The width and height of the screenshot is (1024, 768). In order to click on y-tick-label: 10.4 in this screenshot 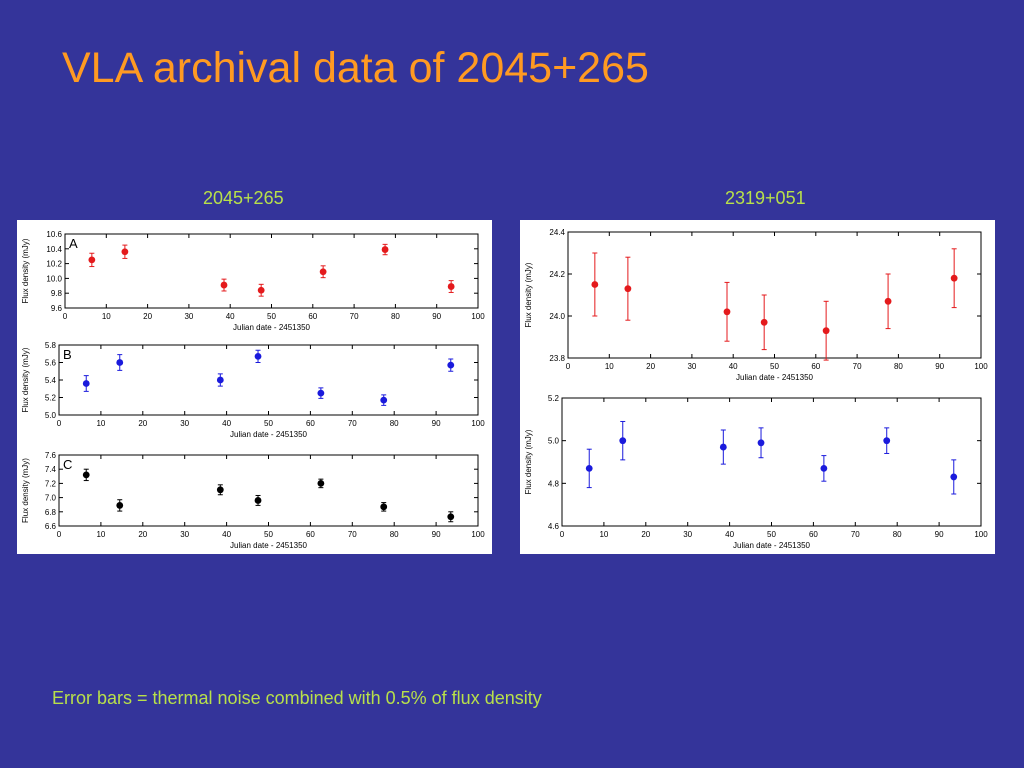, I will do `click(54, 249)`.